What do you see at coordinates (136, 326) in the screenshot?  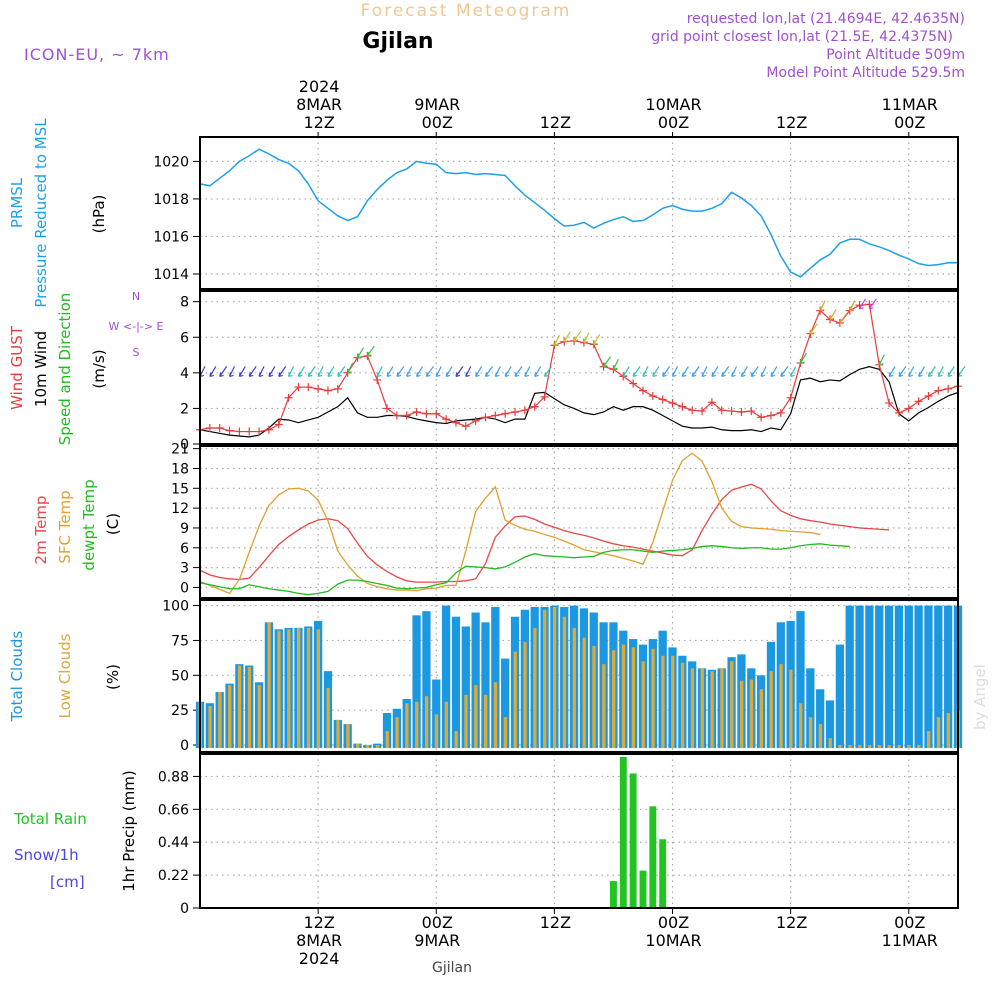 I see `compass-west-east: W <-|-> E` at bounding box center [136, 326].